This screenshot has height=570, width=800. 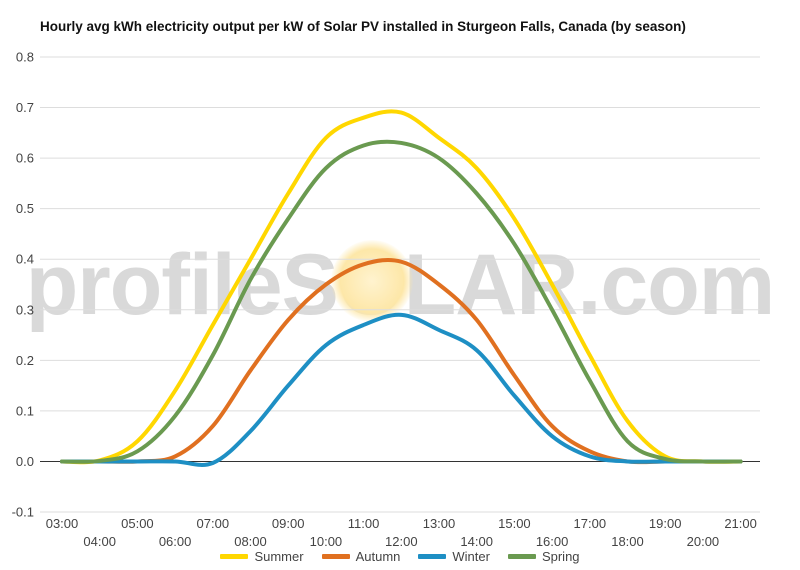 What do you see at coordinates (378, 556) in the screenshot?
I see `legend-label: Autumn` at bounding box center [378, 556].